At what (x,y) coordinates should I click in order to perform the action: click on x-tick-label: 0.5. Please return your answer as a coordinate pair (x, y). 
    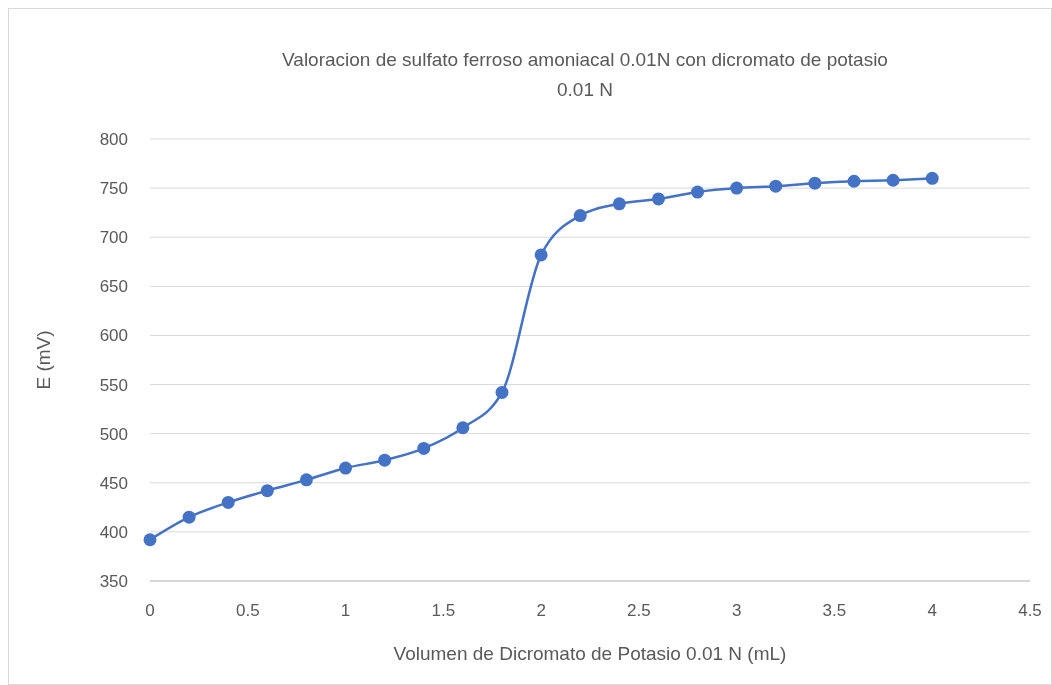
    Looking at the image, I should click on (247, 610).